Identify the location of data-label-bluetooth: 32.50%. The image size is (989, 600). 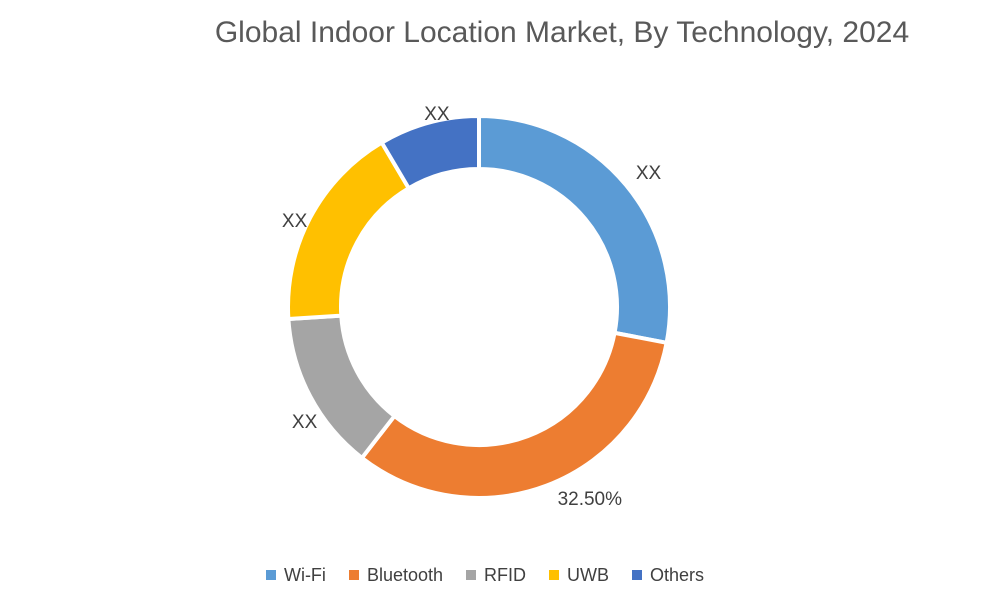
(590, 499).